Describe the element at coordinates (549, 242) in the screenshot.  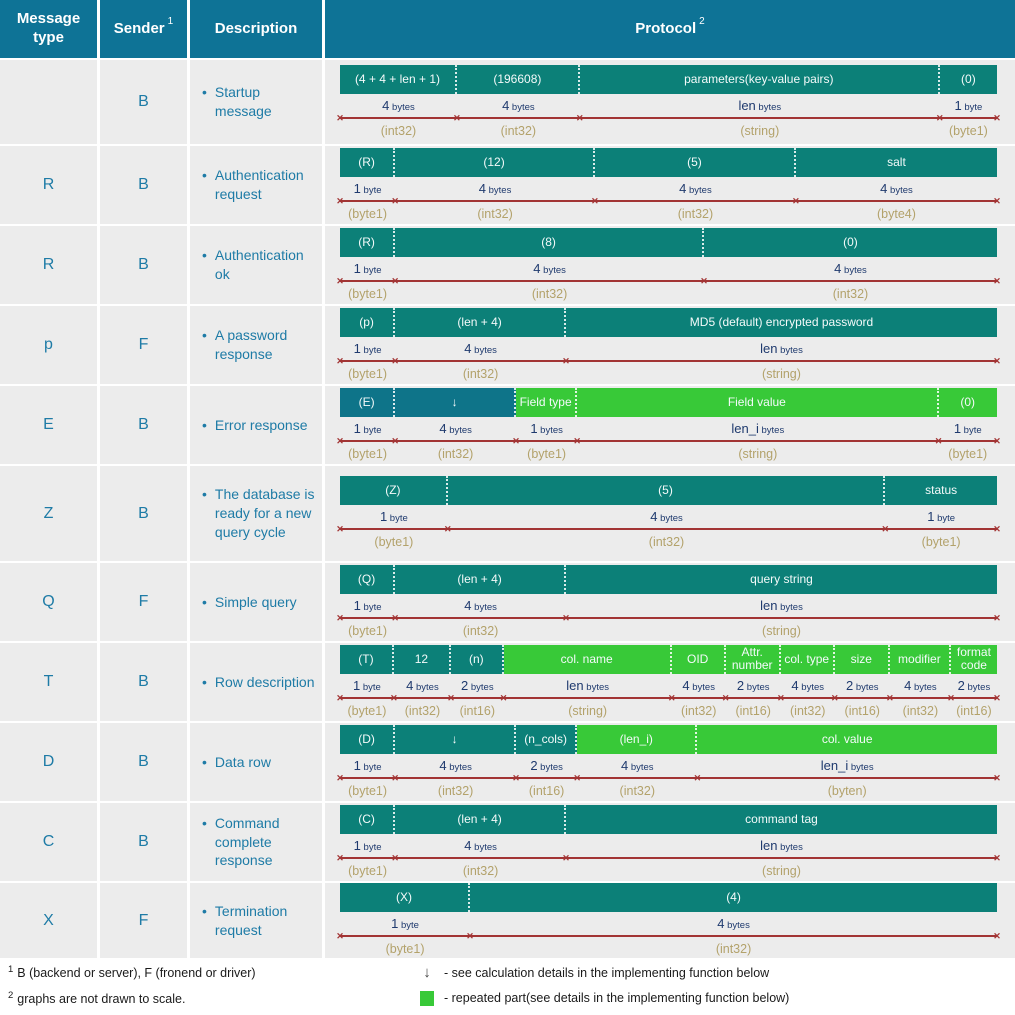
I see `proto-segment: (8)` at that location.